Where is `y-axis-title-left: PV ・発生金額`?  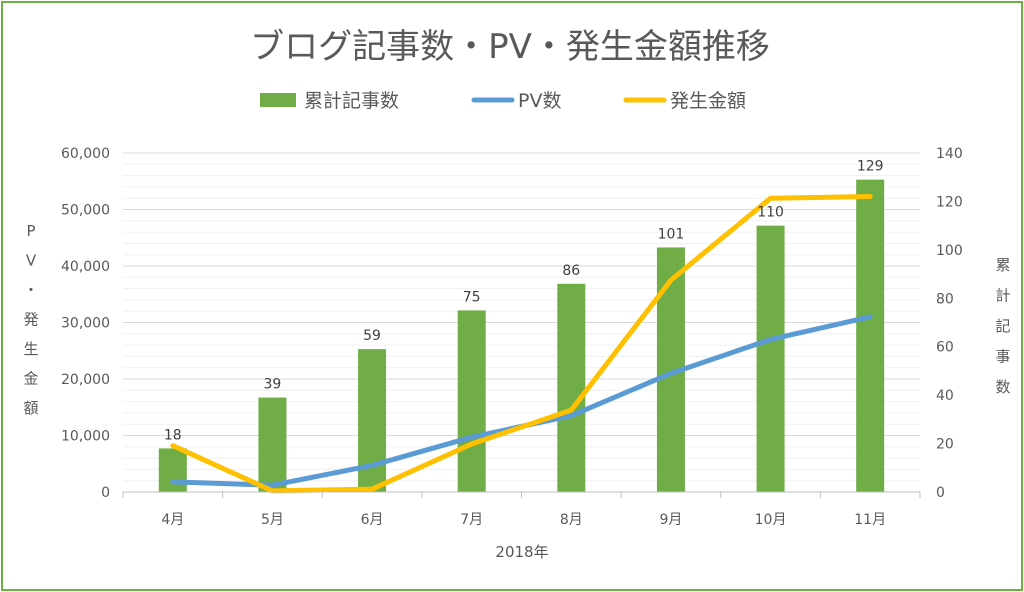 y-axis-title-left: PV ・発生金額 is located at coordinates (30, 319).